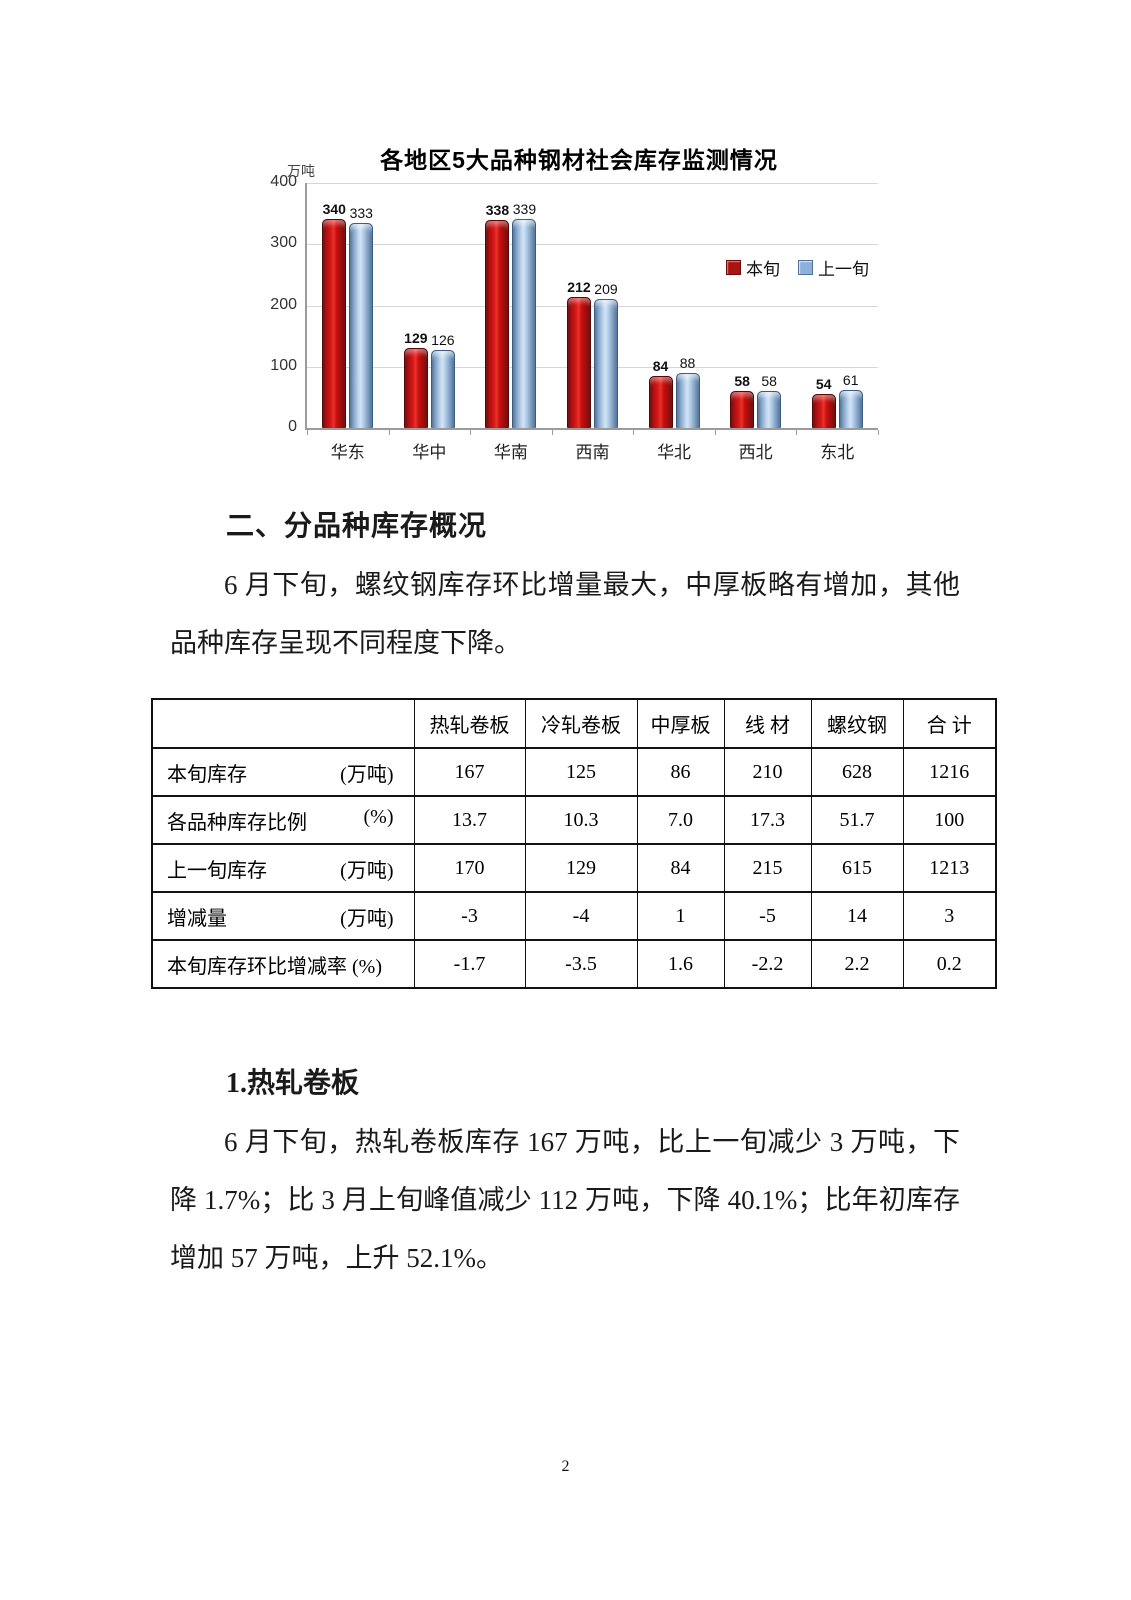  Describe the element at coordinates (687, 363) in the screenshot. I see `bar-value-label: 88` at that location.